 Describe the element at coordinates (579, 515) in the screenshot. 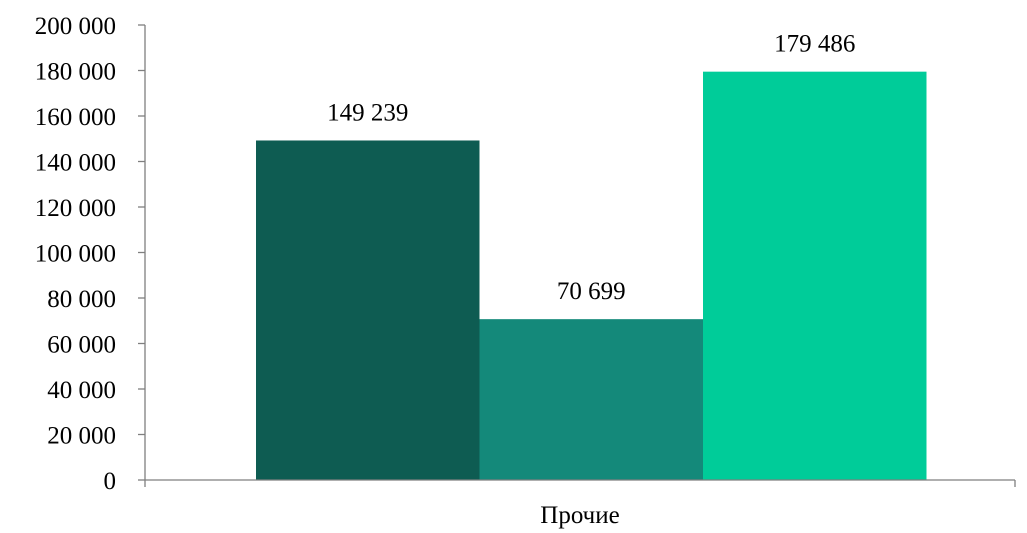

I see `category-label: Прочие` at that location.